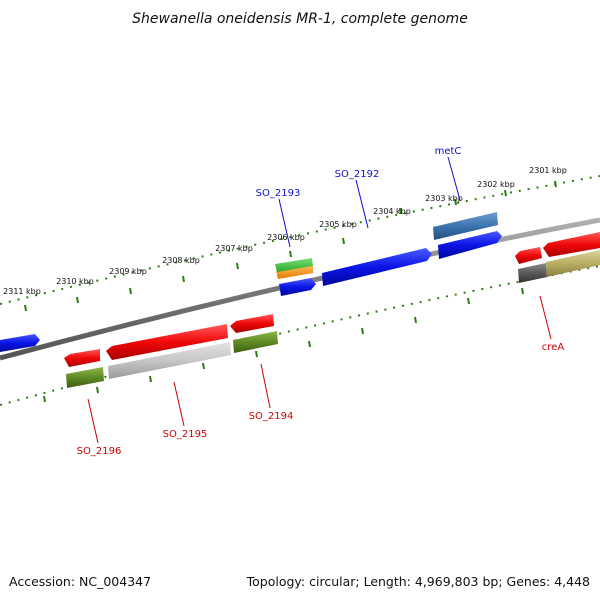 Image resolution: width=600 pixels, height=600 pixels. I want to click on tick-label-2303: 2303 kbp, so click(444, 198).